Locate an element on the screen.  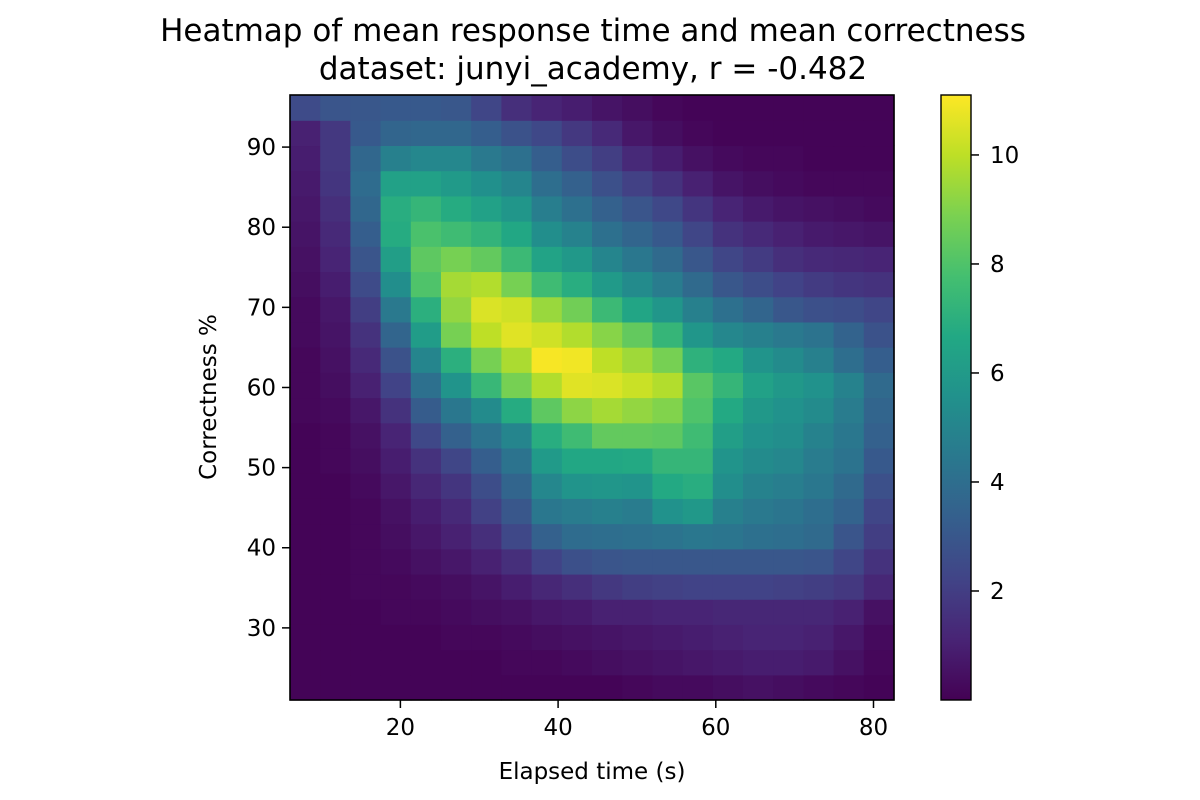
y-axis-label: Correctness % is located at coordinates (209, 397).